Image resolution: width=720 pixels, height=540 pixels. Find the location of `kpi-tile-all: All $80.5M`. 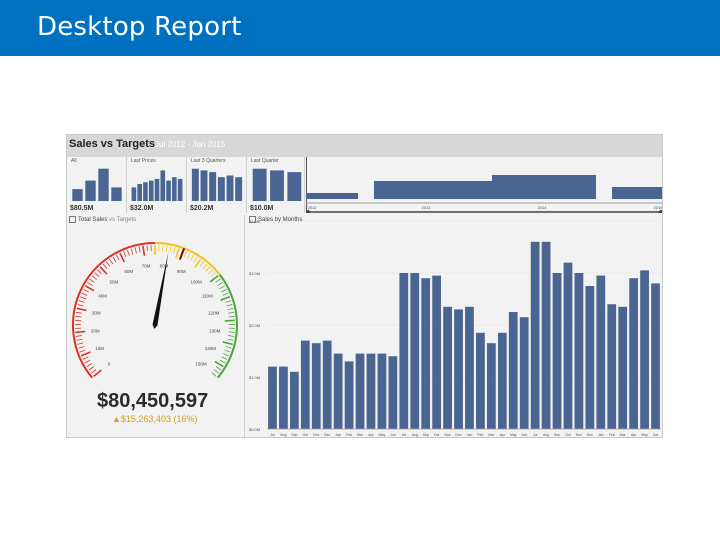

kpi-tile-all: All $80.5M is located at coordinates (97, 185).